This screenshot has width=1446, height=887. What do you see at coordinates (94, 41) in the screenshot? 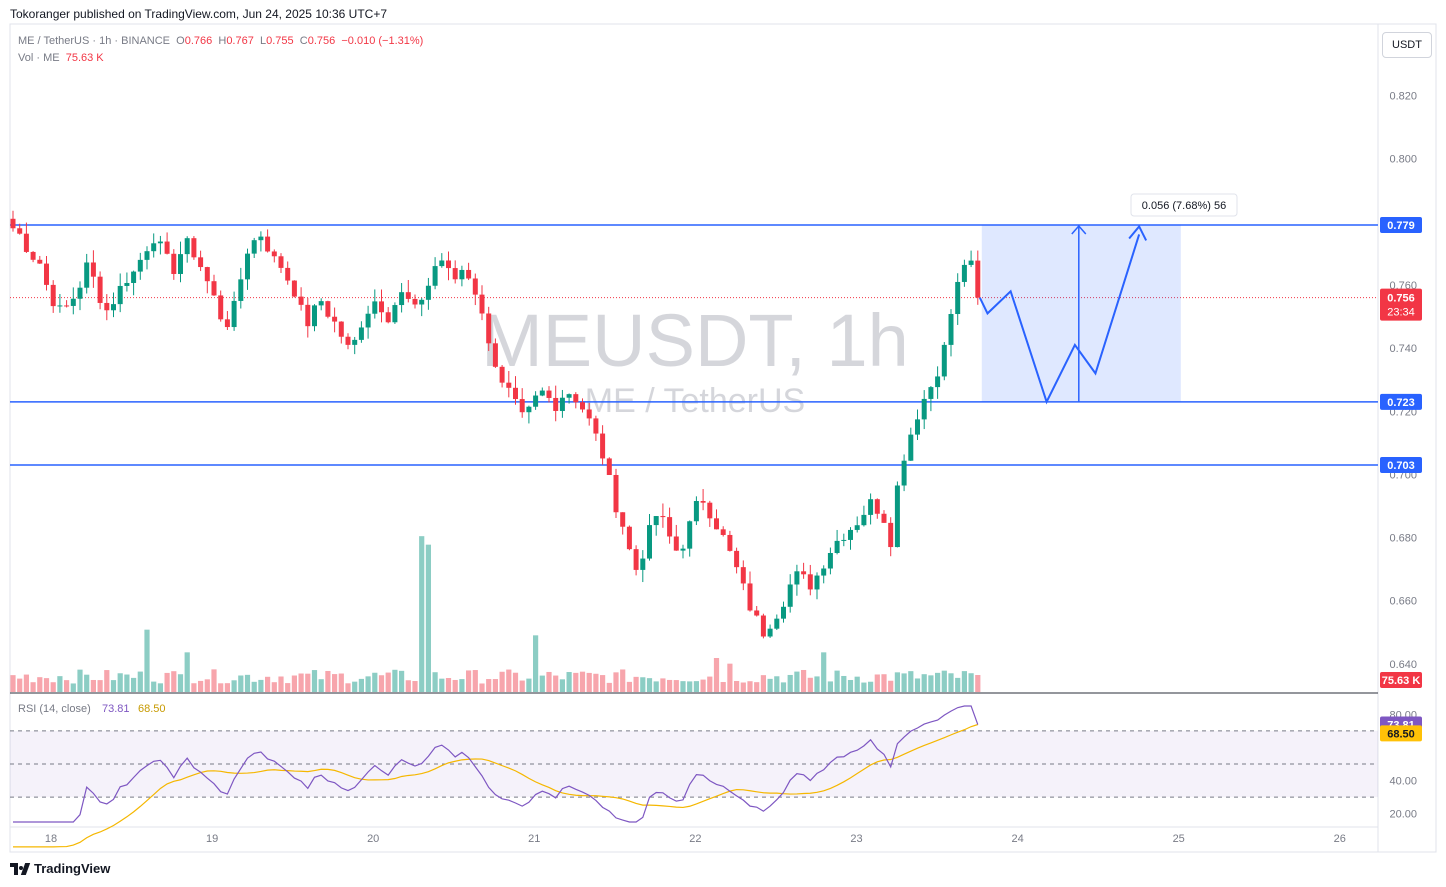
I see `legend-symbol: ME / TetherUS · 1h · BINANCE` at bounding box center [94, 41].